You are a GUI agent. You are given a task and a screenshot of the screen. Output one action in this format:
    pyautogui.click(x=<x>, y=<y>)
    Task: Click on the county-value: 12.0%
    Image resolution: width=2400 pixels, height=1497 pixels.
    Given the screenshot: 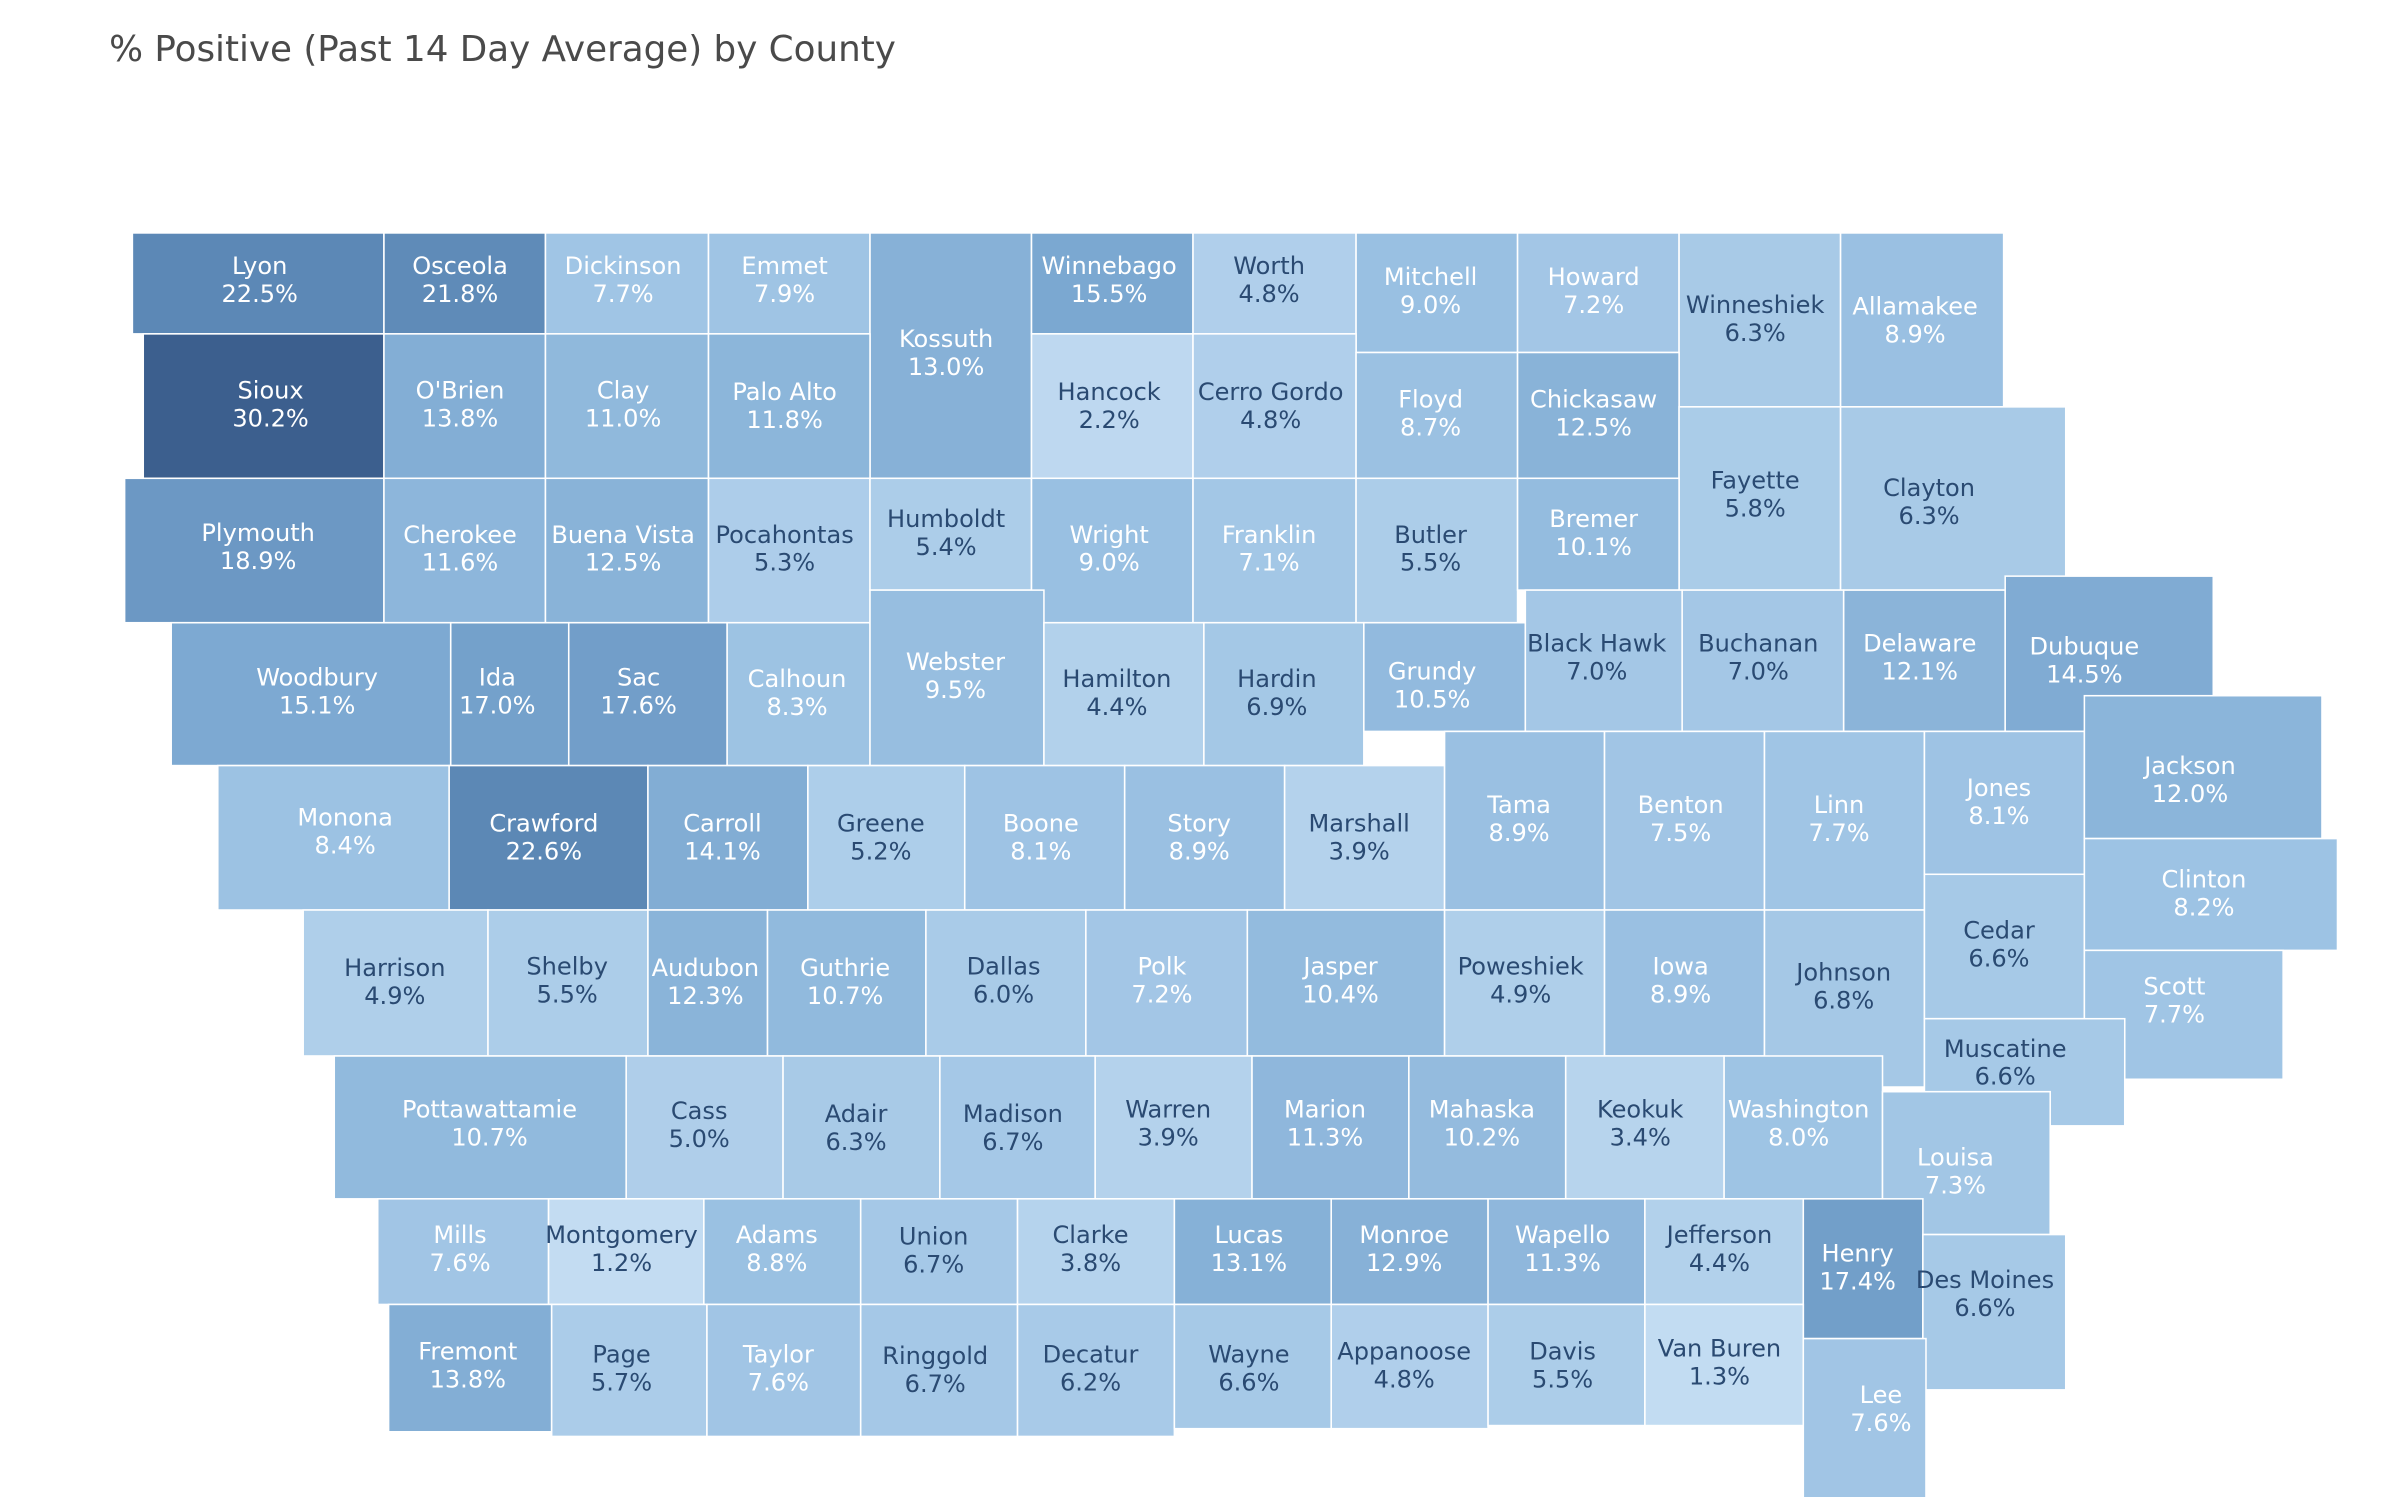 What is the action you would take?
    pyautogui.click(x=2190, y=794)
    